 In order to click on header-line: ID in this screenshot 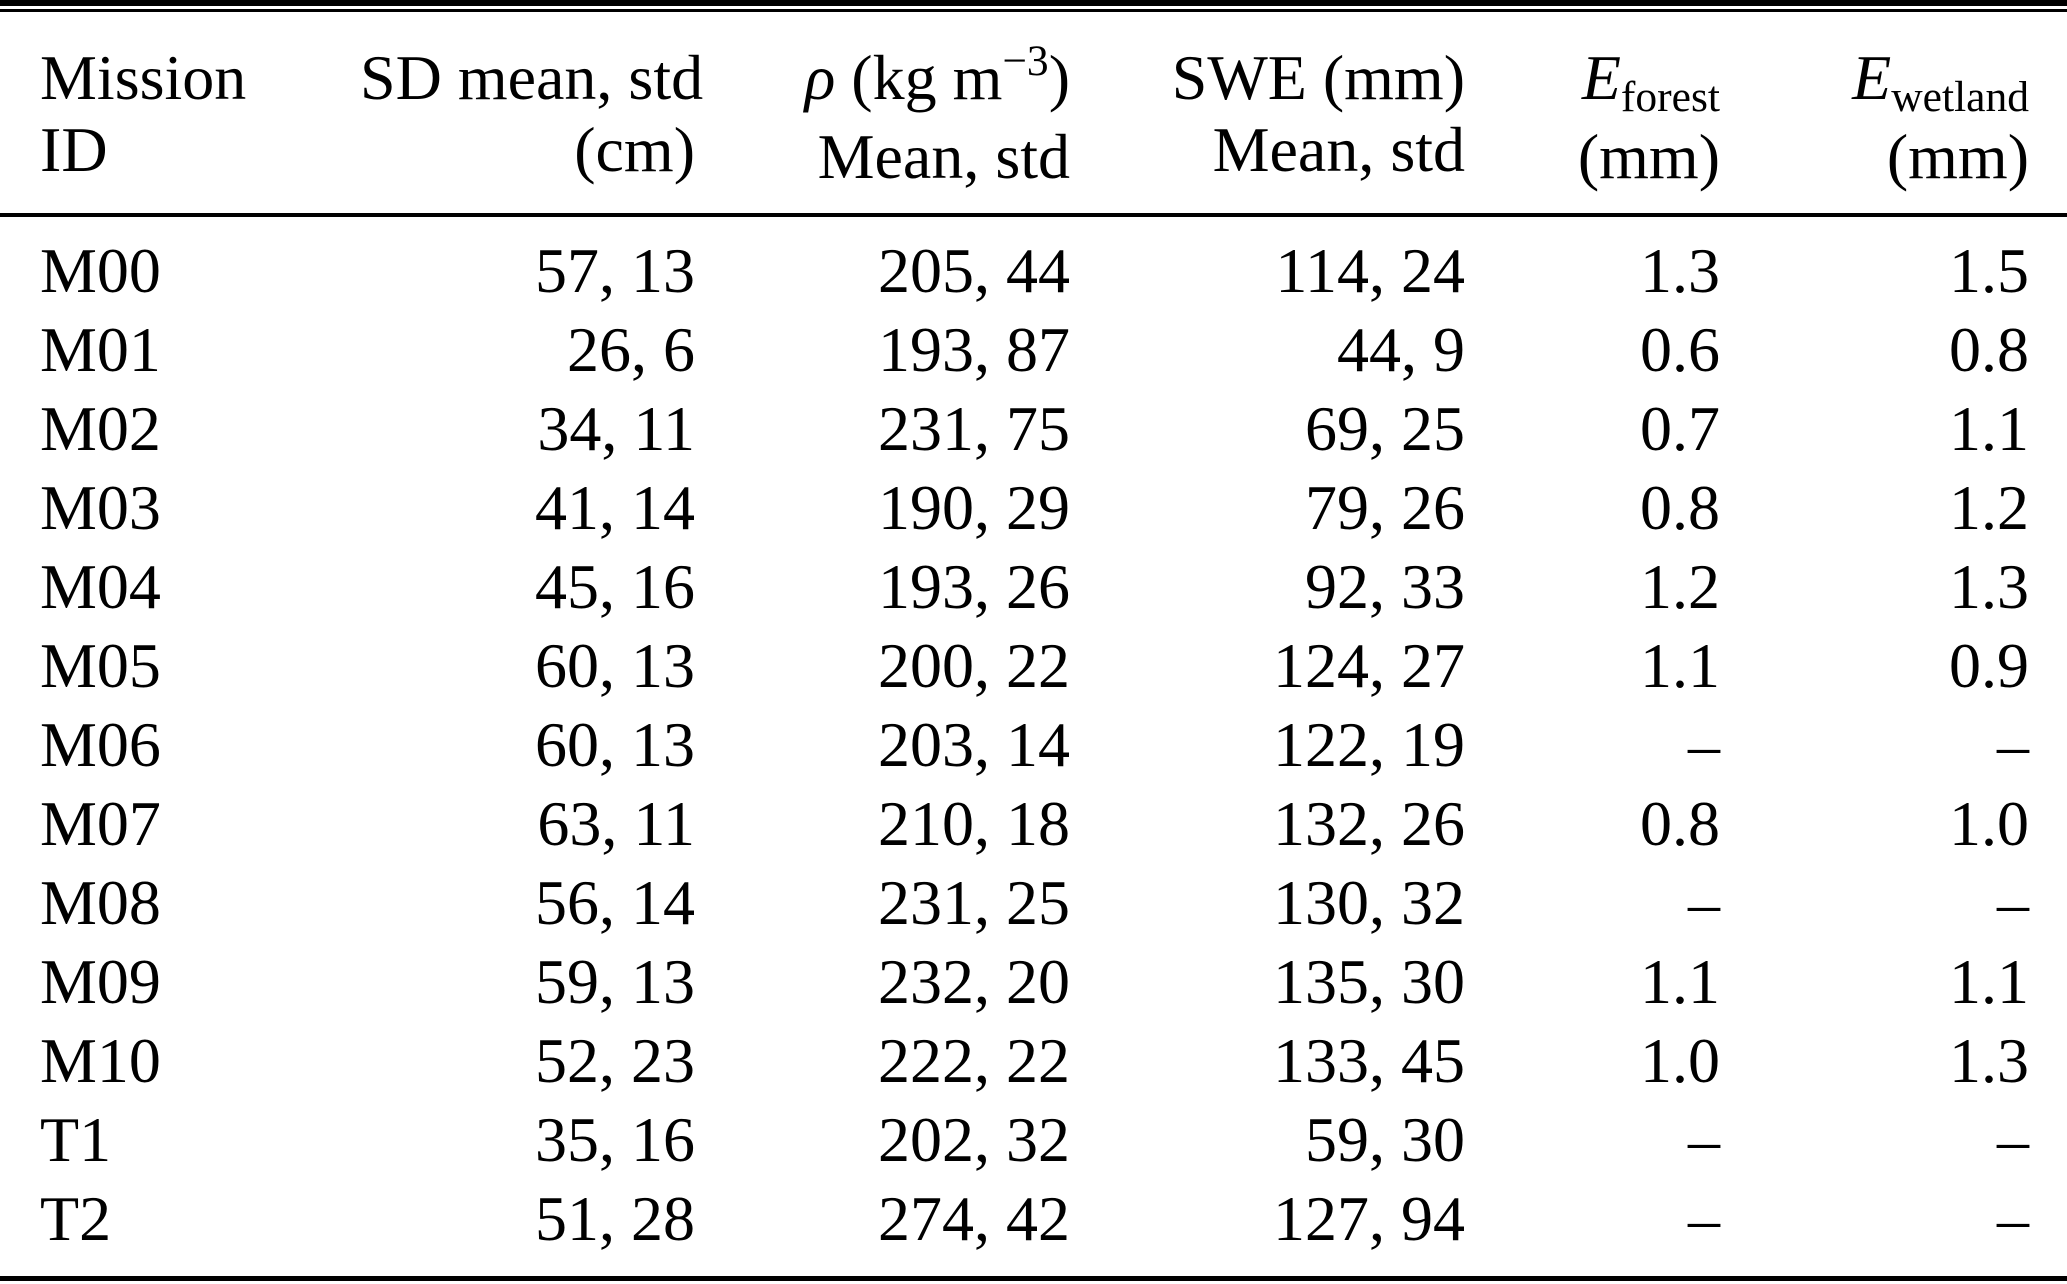, I will do `click(74, 149)`.